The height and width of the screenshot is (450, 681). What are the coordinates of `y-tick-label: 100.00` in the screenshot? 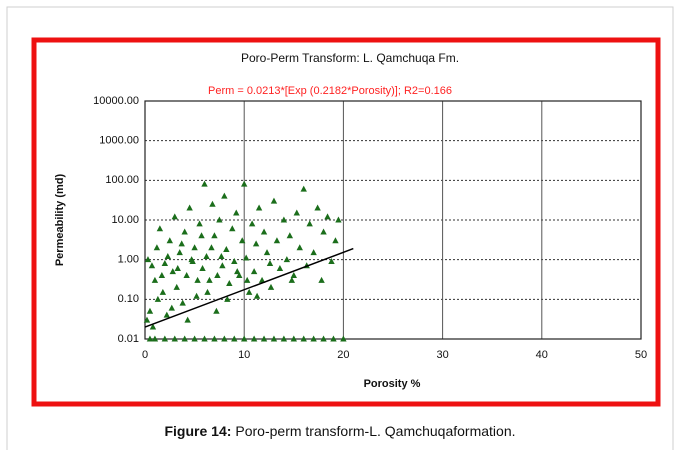 It's located at (122, 180).